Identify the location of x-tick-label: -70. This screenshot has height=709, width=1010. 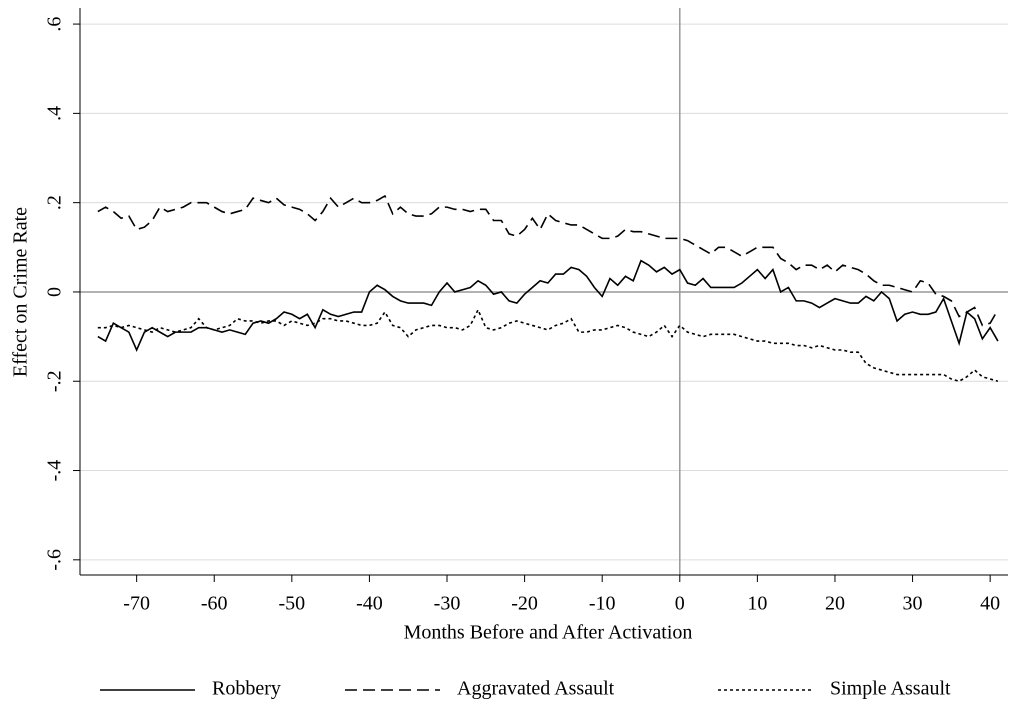
(136, 604).